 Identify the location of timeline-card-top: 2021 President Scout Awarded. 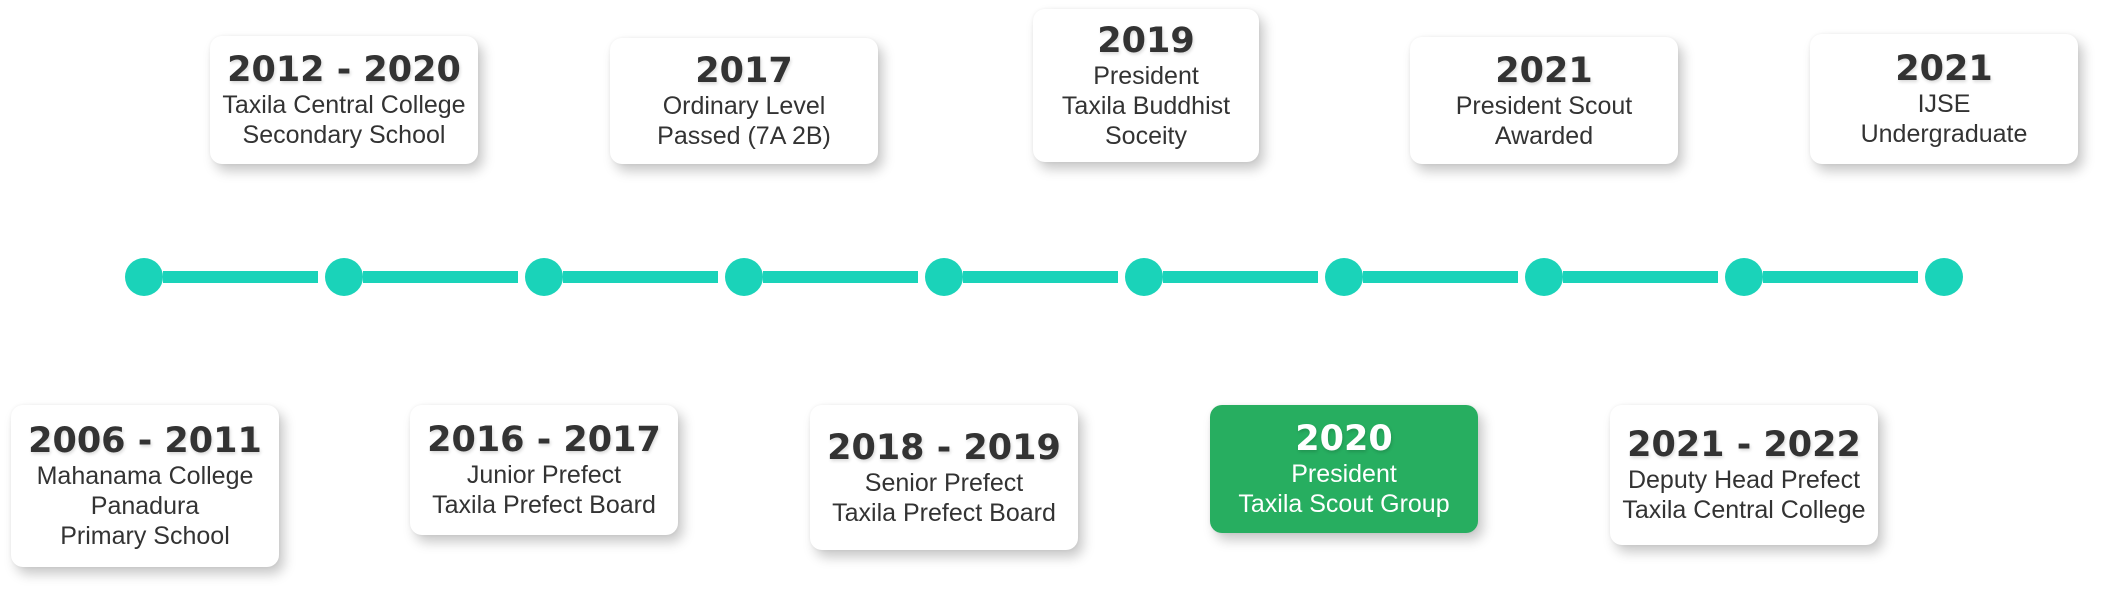
(1544, 100).